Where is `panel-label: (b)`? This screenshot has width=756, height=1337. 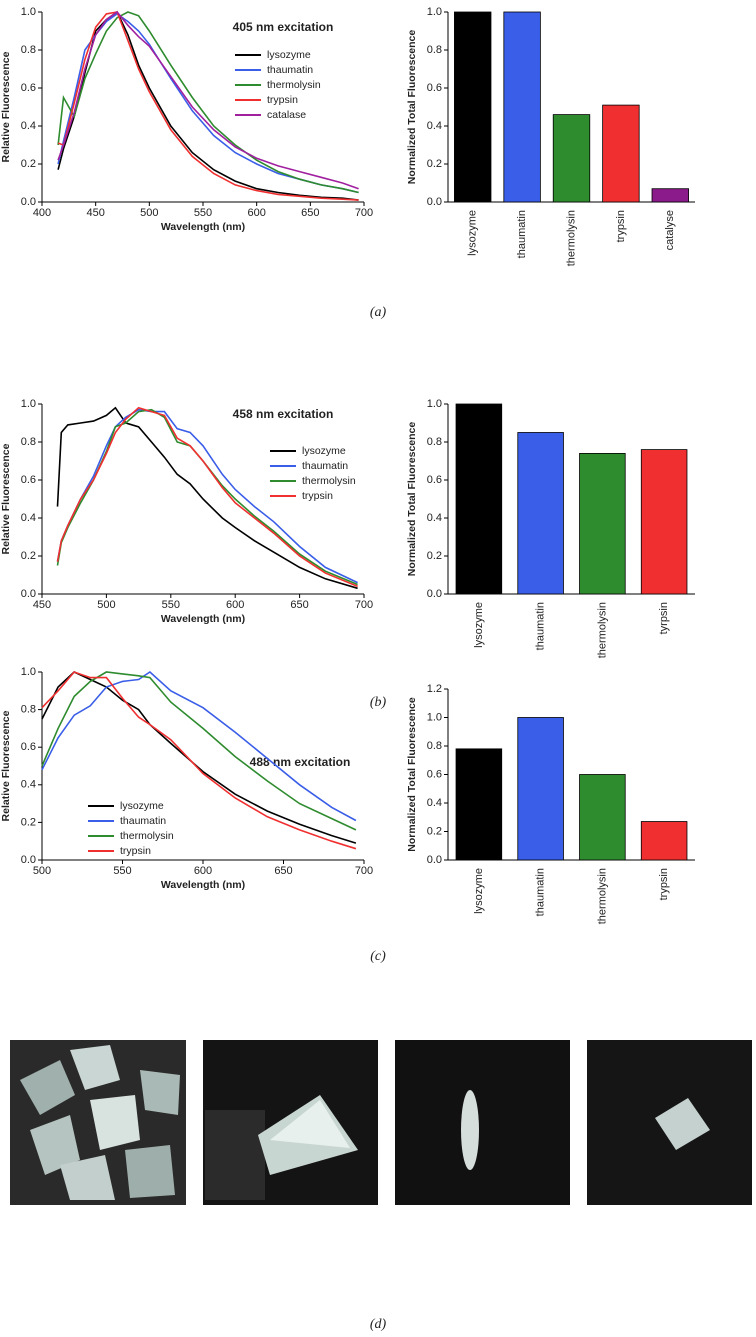
panel-label: (b) is located at coordinates (378, 702).